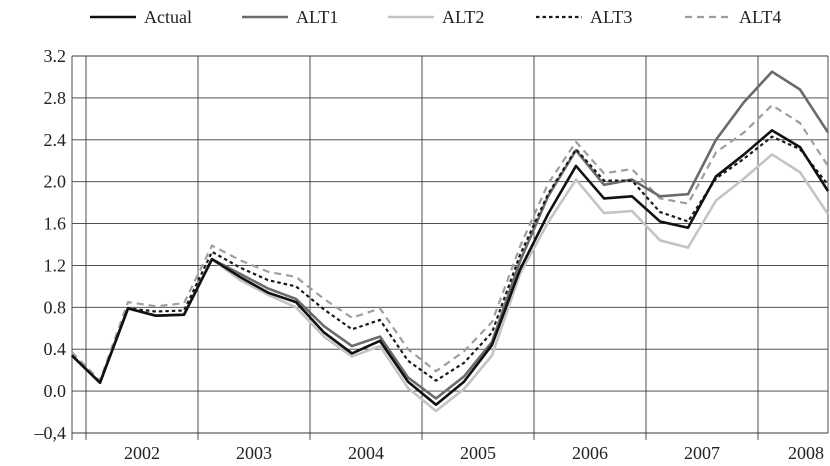 Image resolution: width=830 pixels, height=466 pixels. Describe the element at coordinates (55, 391) in the screenshot. I see `y-tick-label: 0.0` at that location.